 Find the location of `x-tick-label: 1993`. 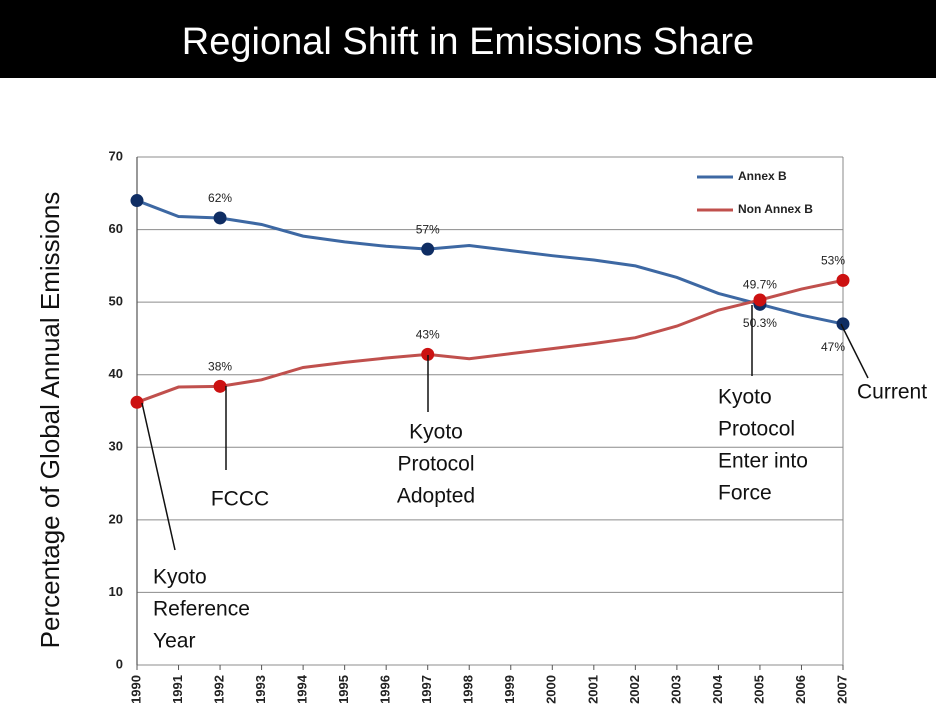

x-tick-label: 1993 is located at coordinates (260, 689).